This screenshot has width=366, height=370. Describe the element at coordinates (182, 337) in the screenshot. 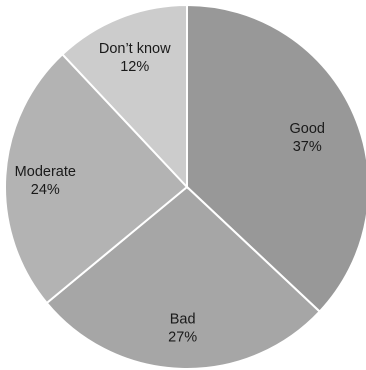

I see `slice-percent-1: 27%` at that location.